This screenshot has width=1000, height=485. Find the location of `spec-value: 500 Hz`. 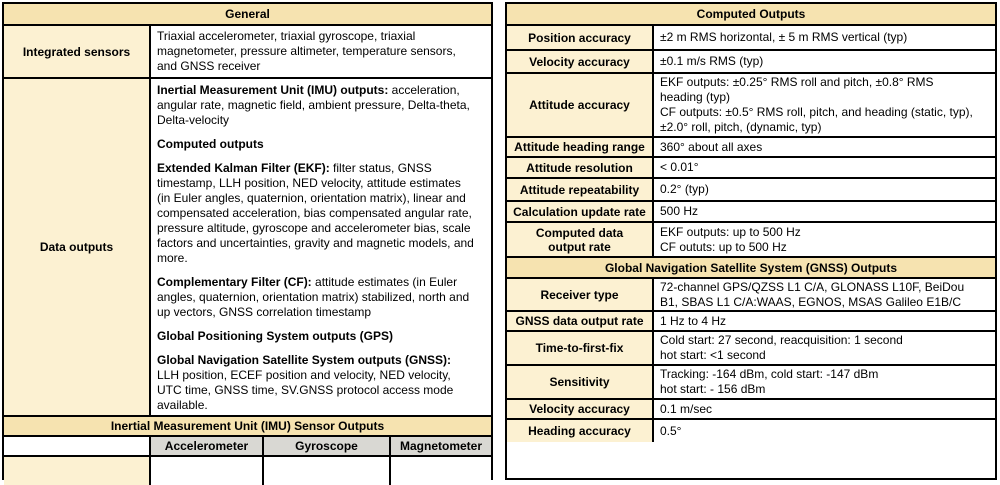

spec-value: 500 Hz is located at coordinates (823, 211).